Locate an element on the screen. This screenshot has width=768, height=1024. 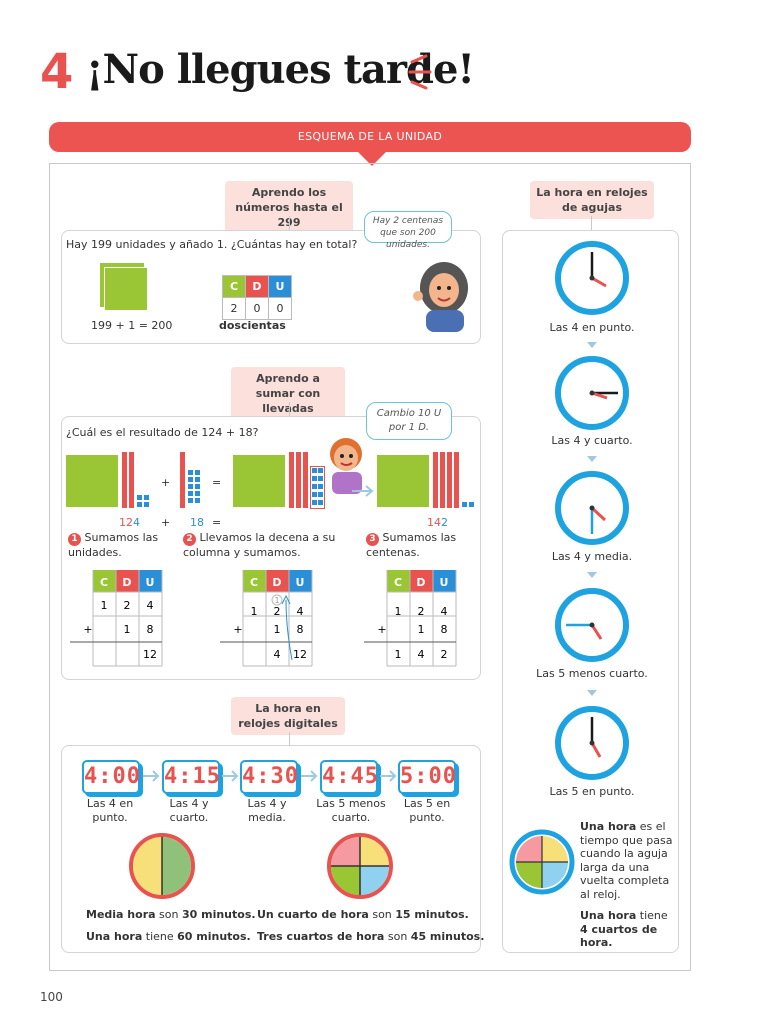
cdu-table-1: C D U 2 0 0 is located at coordinates (257, 297).